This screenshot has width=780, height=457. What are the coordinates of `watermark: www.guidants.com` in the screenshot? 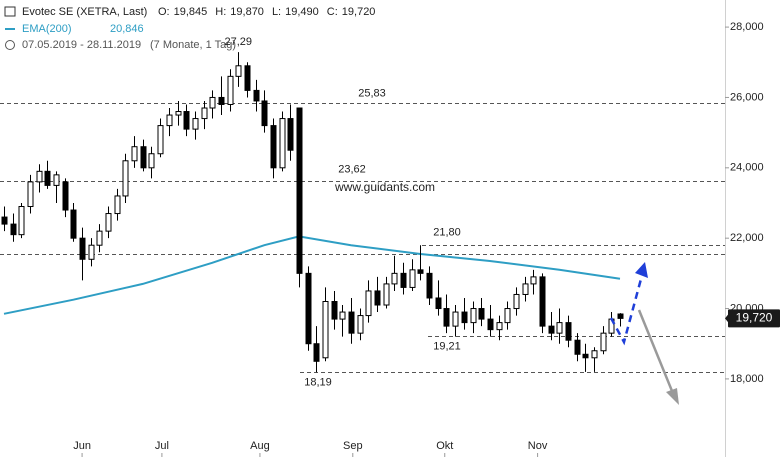 It's located at (384, 187).